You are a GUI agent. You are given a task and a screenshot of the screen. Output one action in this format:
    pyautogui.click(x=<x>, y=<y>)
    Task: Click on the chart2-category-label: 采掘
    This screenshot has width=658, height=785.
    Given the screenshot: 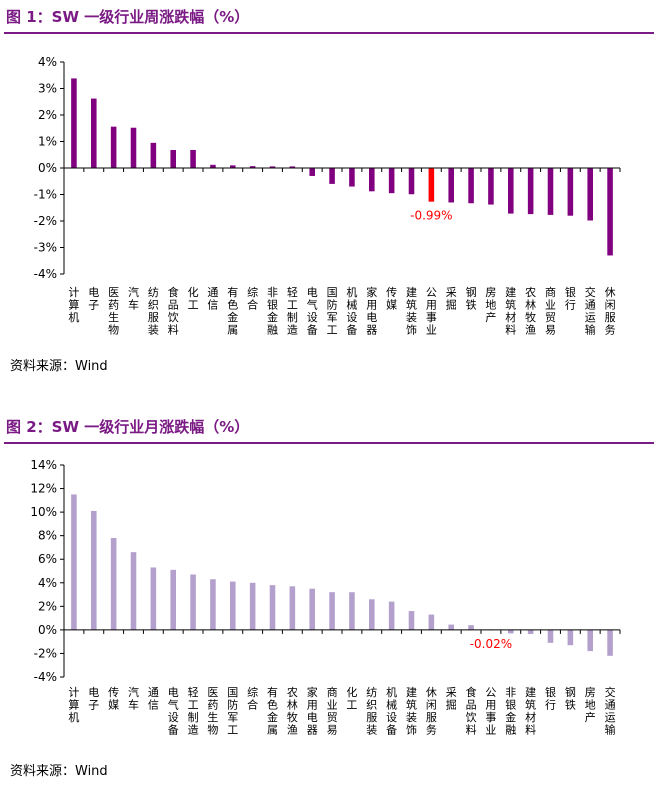 What is the action you would take?
    pyautogui.click(x=451, y=699)
    